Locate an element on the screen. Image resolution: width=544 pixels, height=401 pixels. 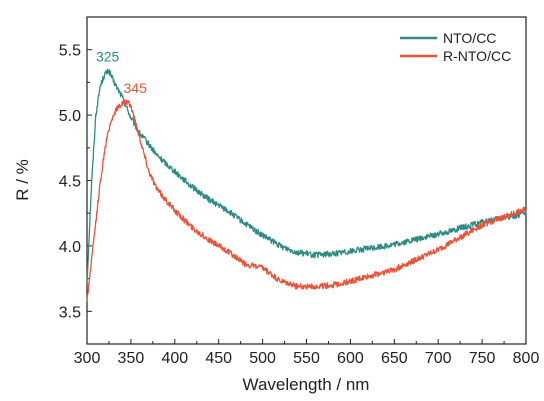
peak-label-345: 345 is located at coordinates (136, 88).